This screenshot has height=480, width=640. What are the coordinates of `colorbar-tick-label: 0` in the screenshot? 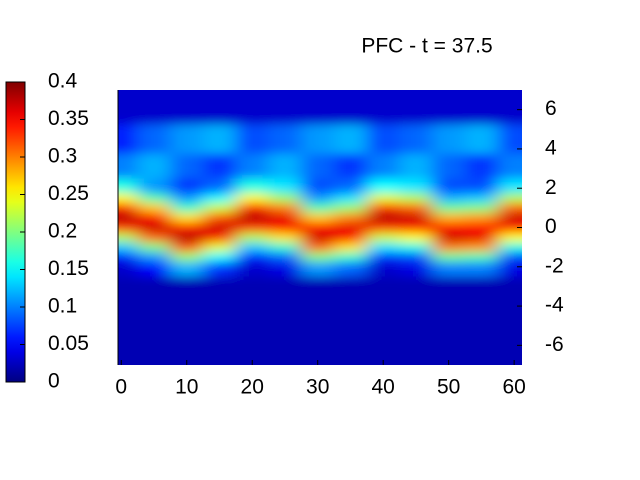 It's located at (54, 381).